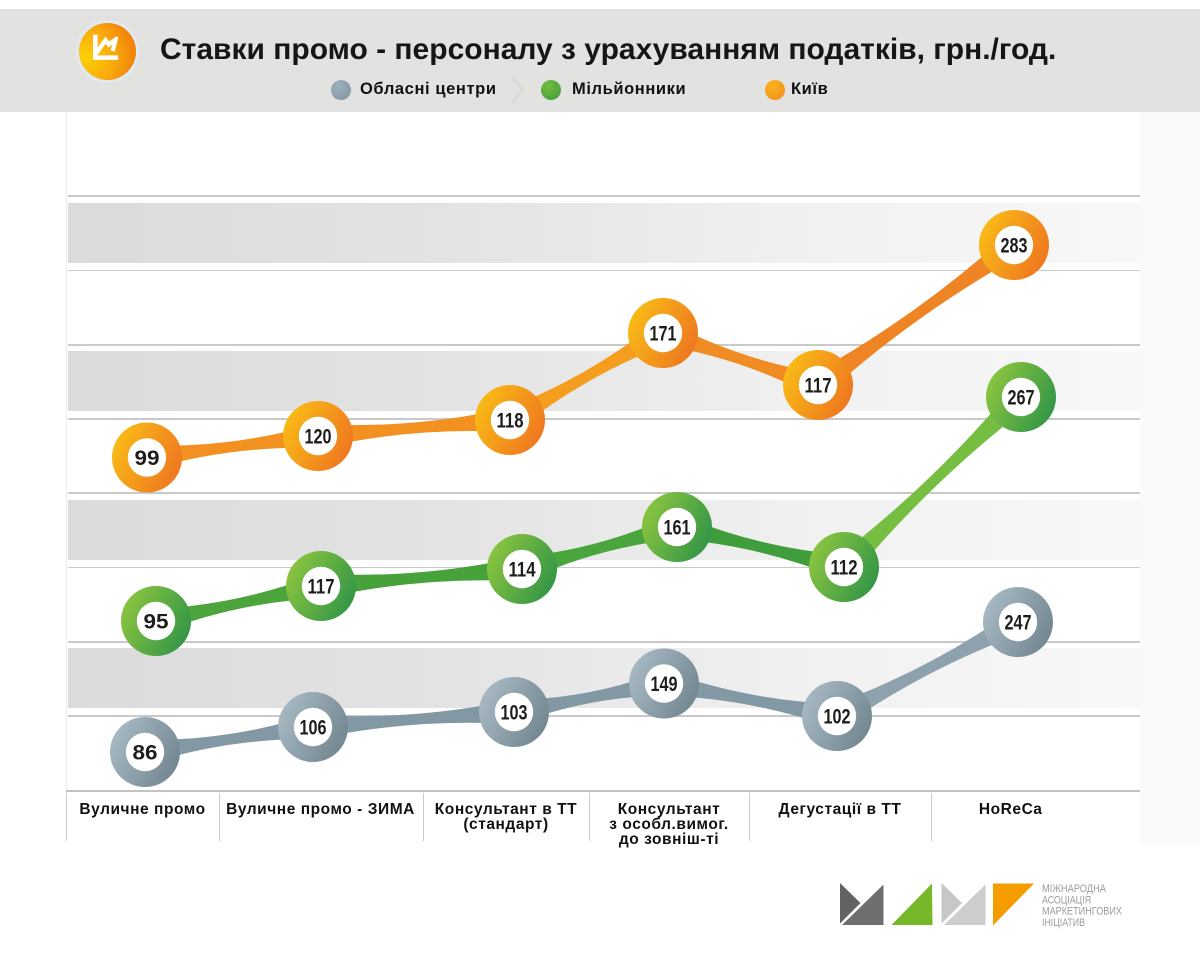 Image resolution: width=1200 pixels, height=972 pixels. What do you see at coordinates (510, 421) in the screenshot?
I see `svg-text: 118` at bounding box center [510, 421].